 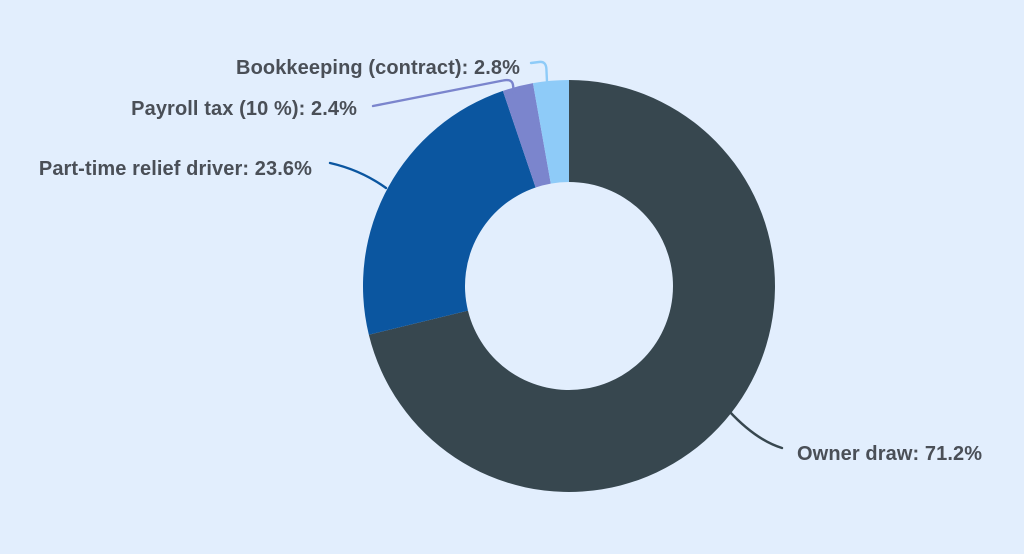 I want to click on leader-line-payroll, so click(x=443, y=93).